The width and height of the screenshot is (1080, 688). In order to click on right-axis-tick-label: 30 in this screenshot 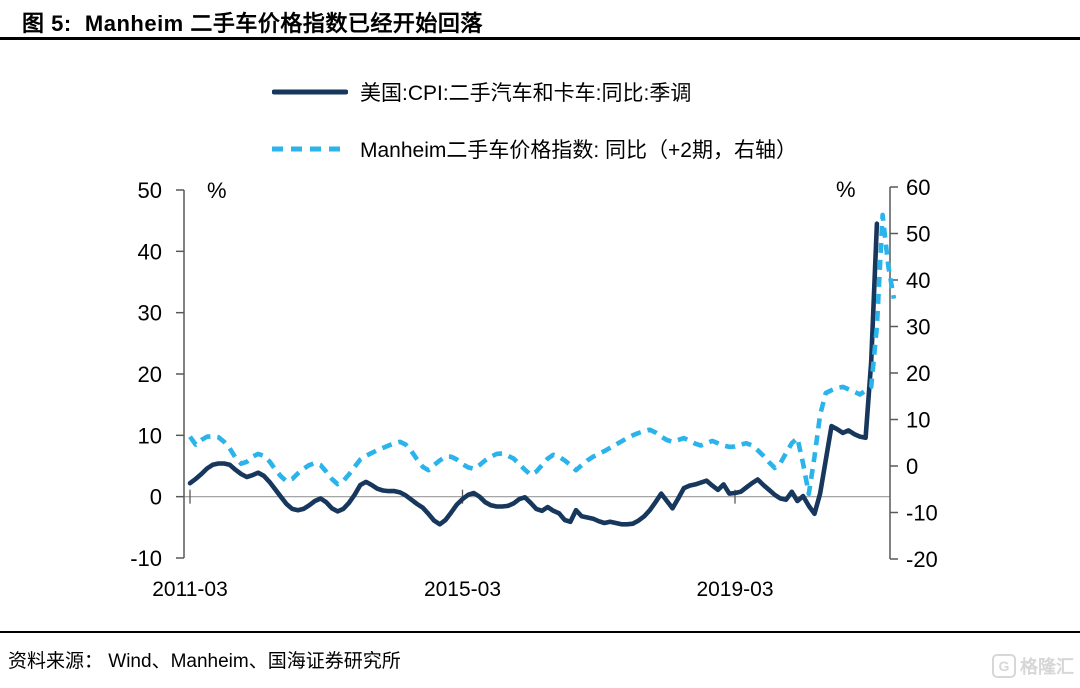, I will do `click(918, 327)`.